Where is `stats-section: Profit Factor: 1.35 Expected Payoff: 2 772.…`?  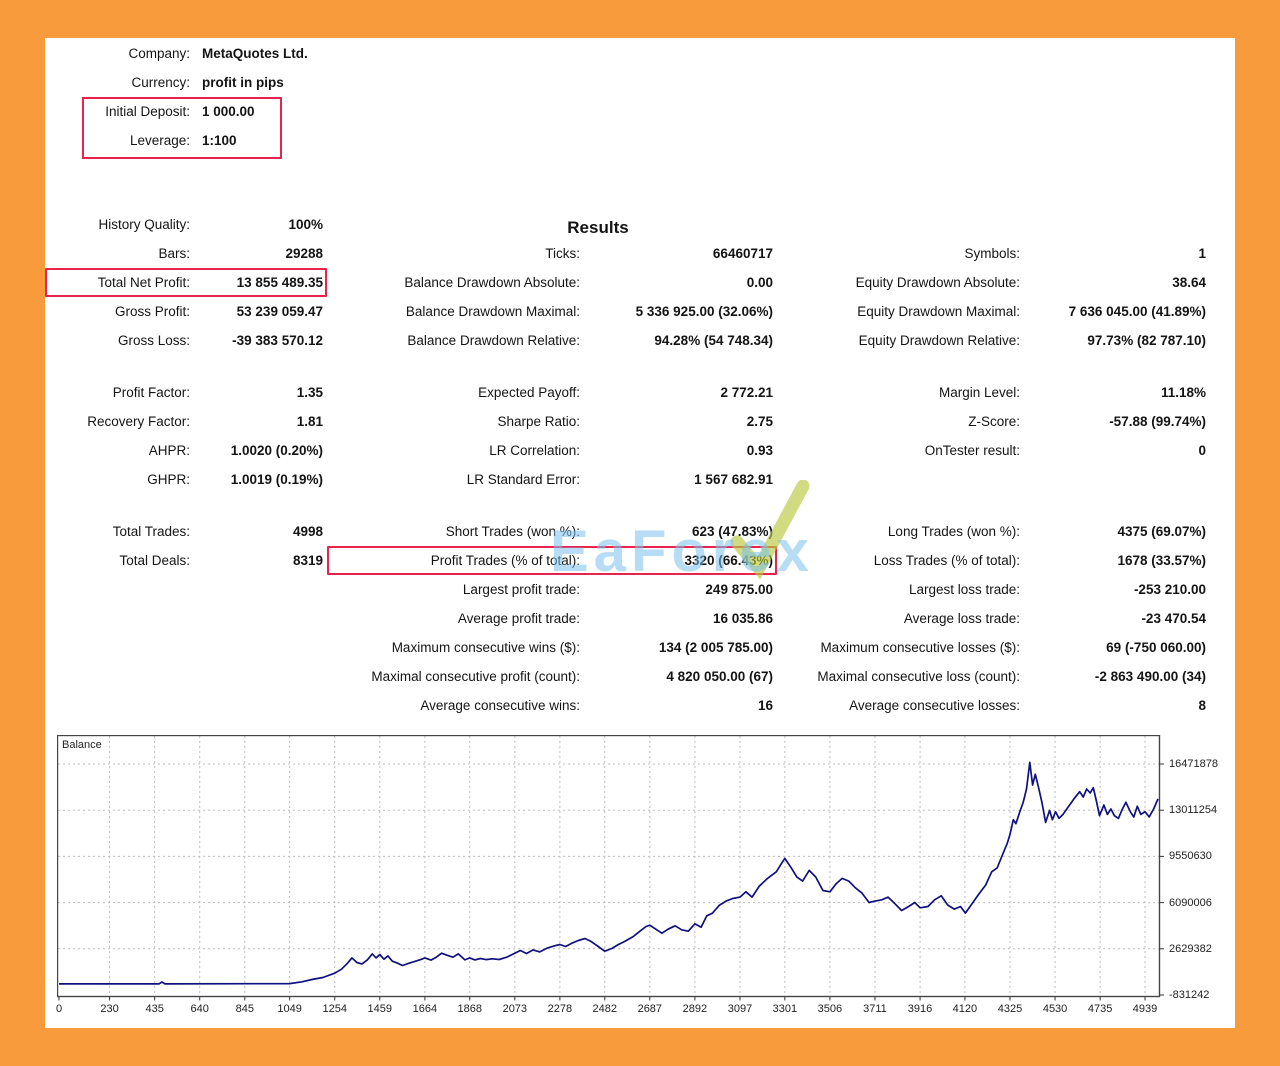 stats-section: Profit Factor: 1.35 Expected Payoff: 2 772.… is located at coordinates (627, 436).